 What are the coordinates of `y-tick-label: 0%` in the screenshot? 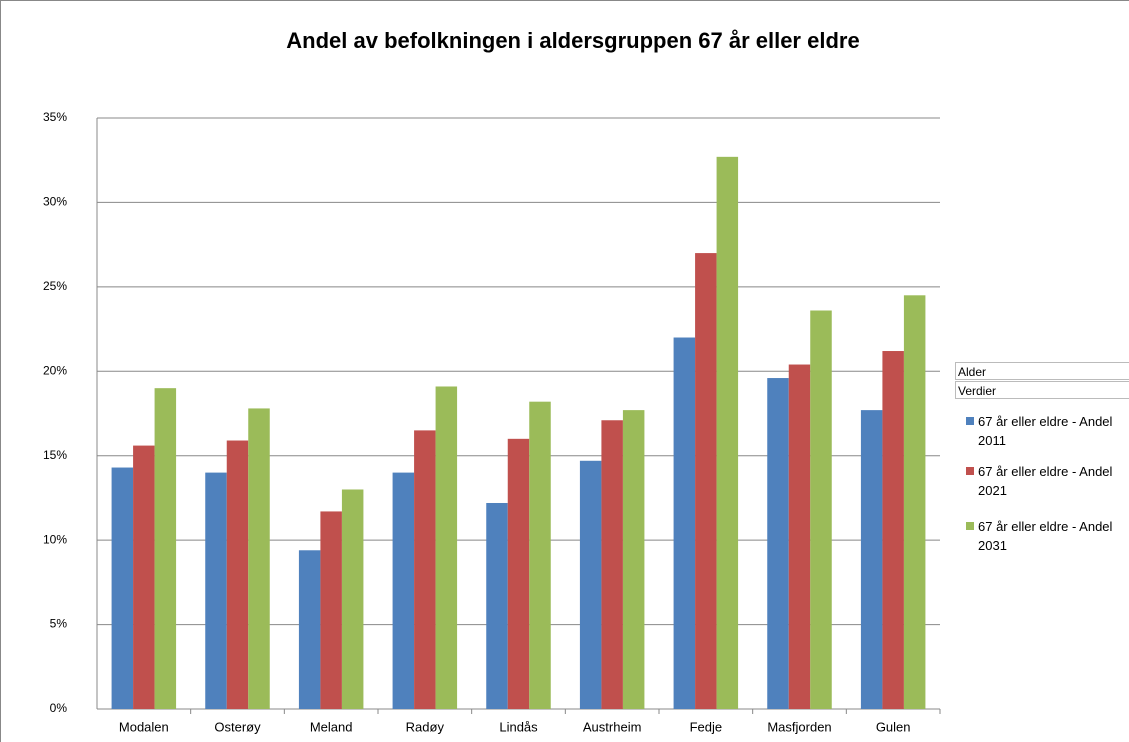 It's located at (59, 708).